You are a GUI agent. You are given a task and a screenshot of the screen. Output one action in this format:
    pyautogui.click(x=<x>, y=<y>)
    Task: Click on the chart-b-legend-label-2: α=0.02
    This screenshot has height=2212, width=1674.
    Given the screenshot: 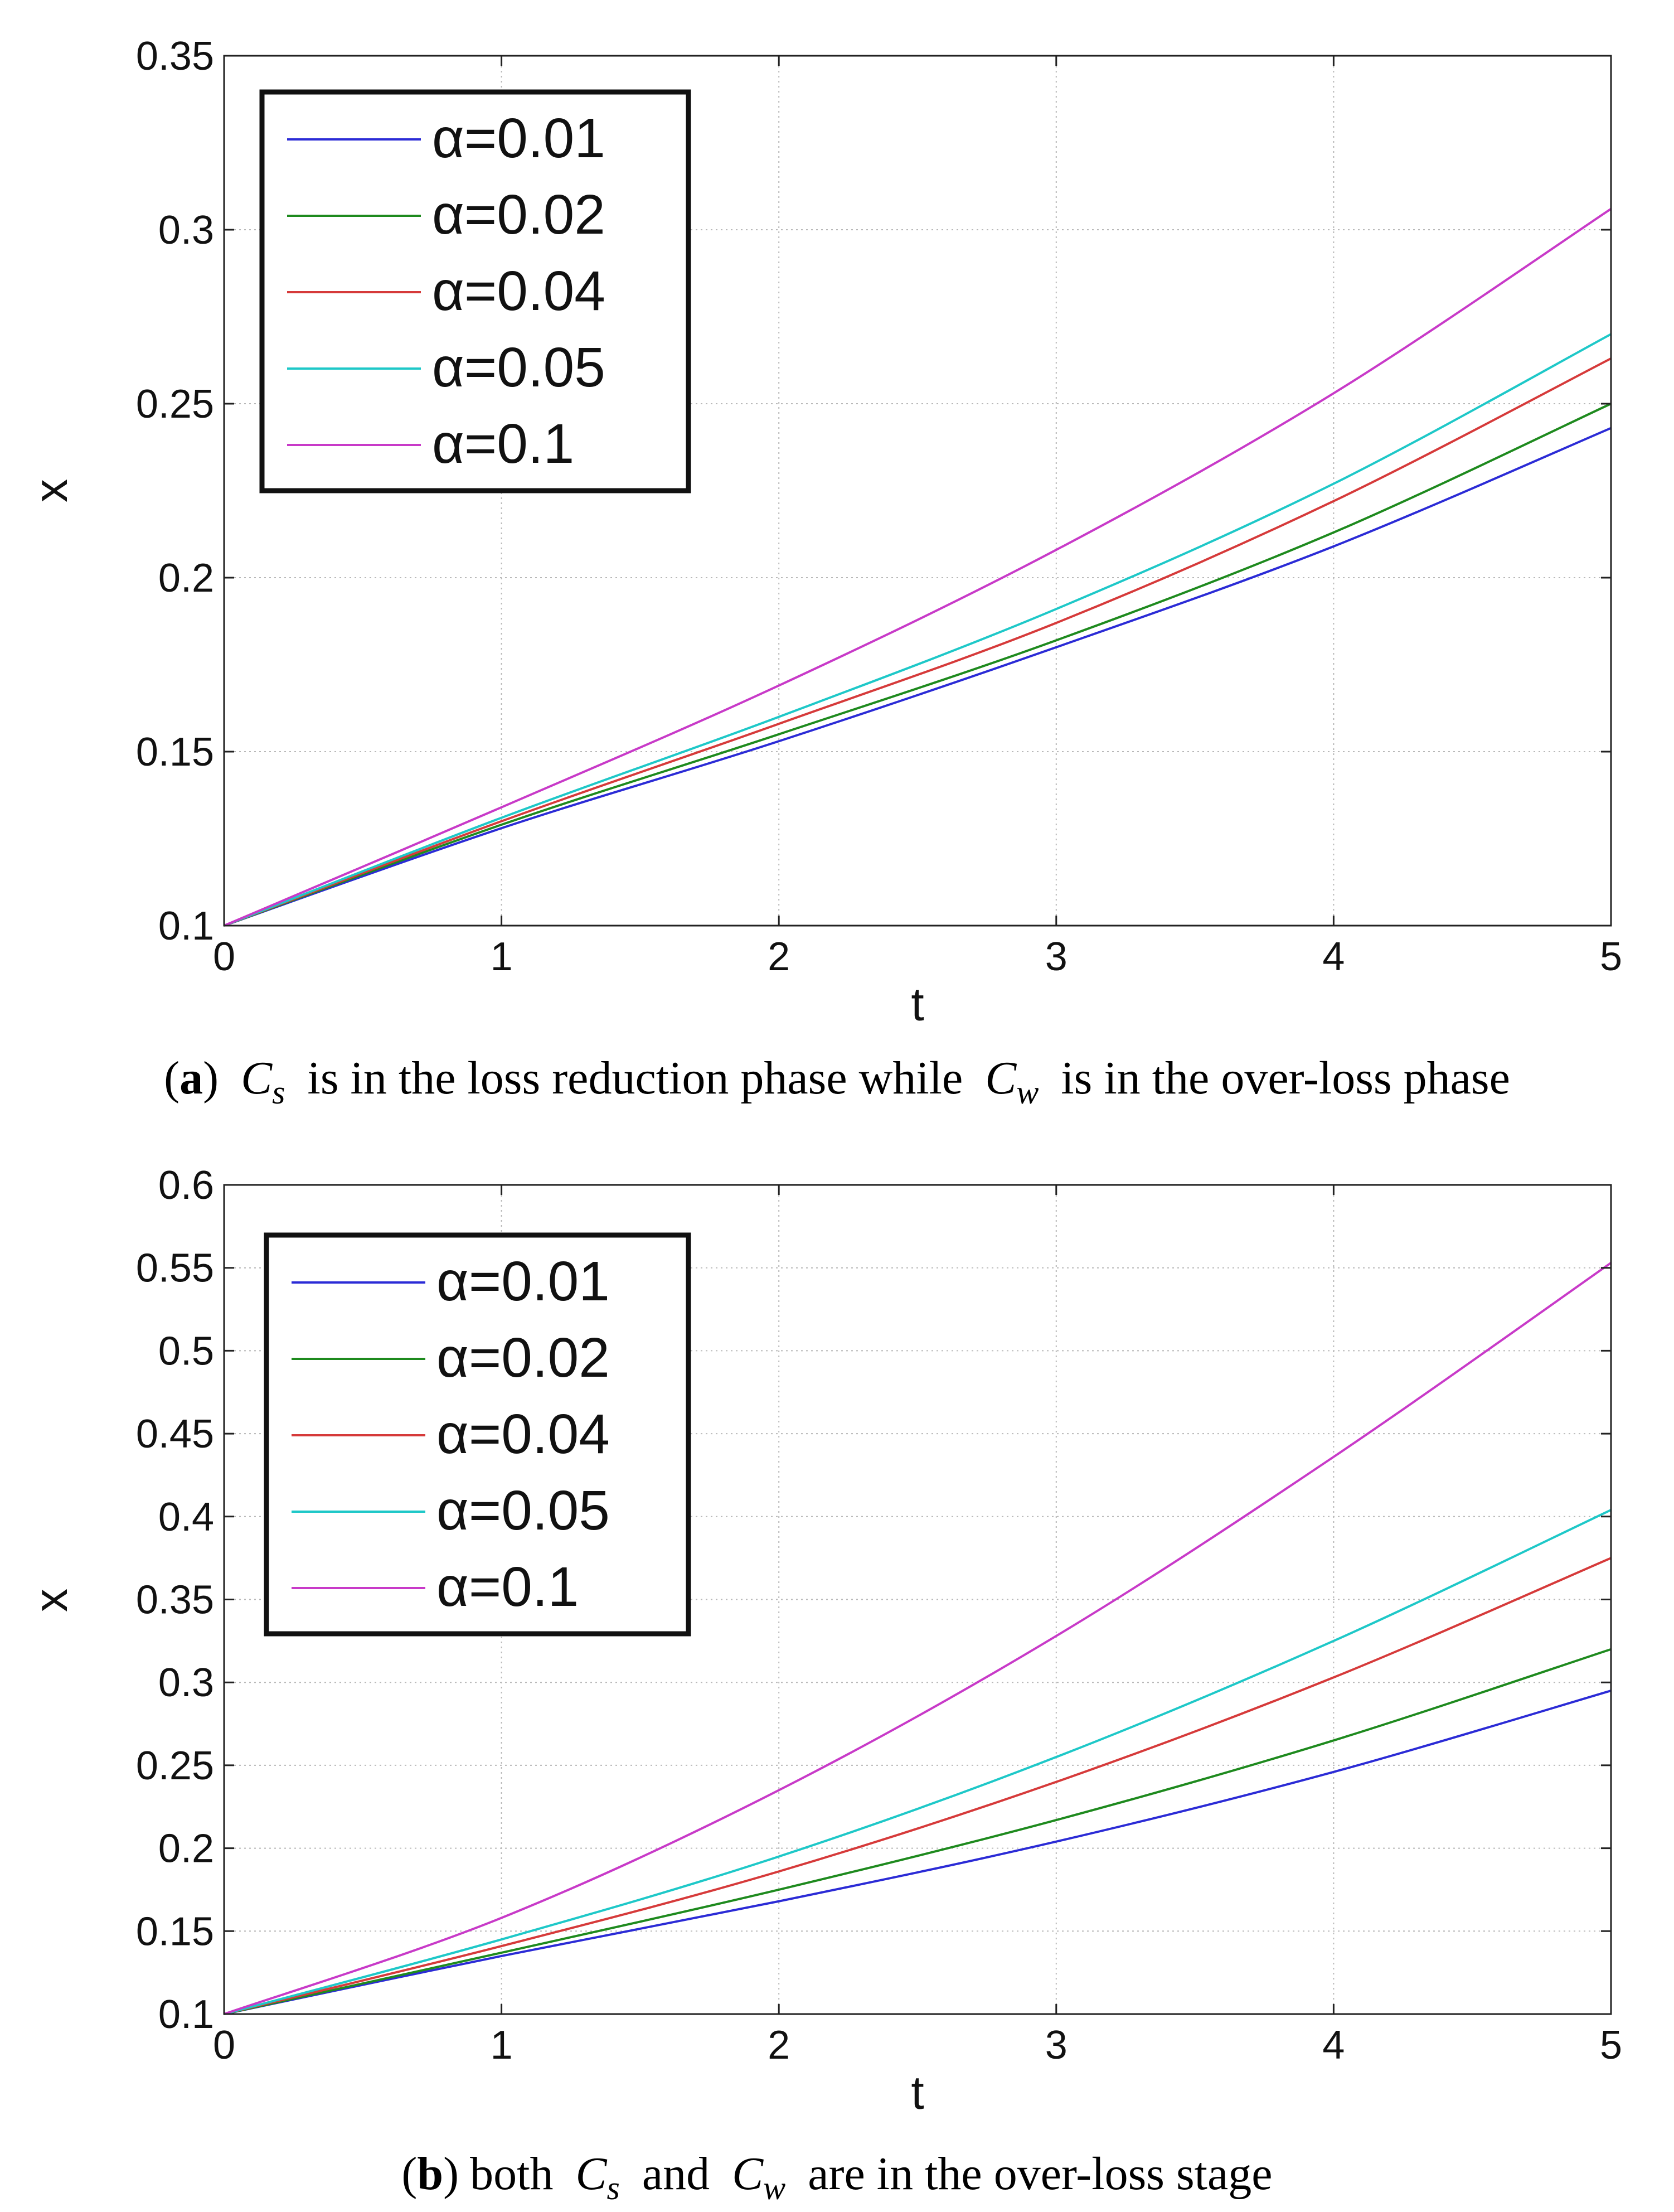 What is the action you would take?
    pyautogui.click(x=523, y=1358)
    